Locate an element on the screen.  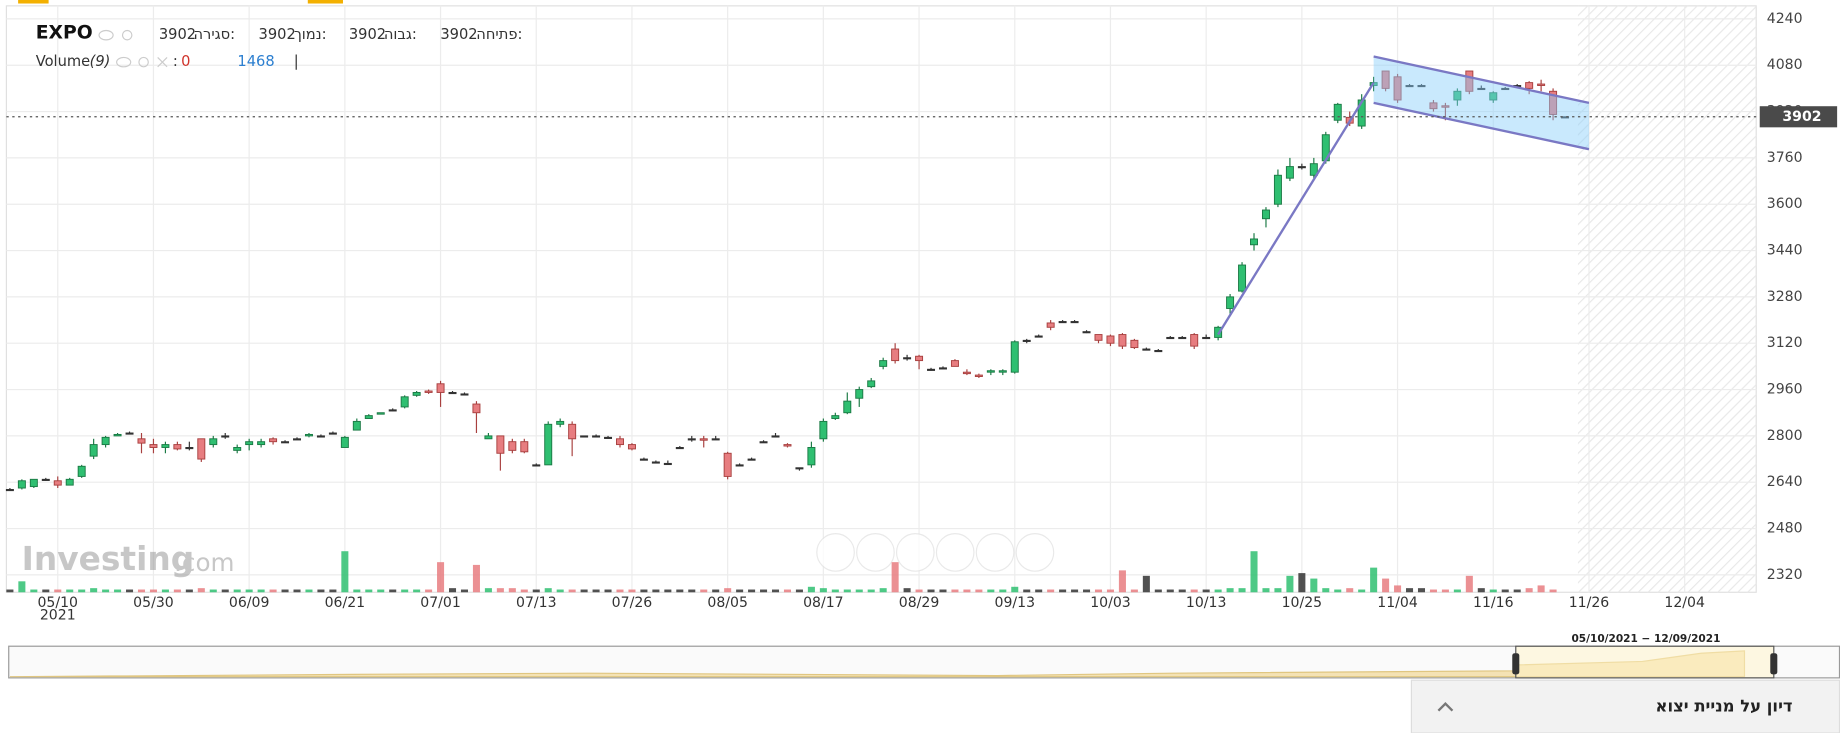
x-tick-label: 08/17 is located at coordinates (823, 603).